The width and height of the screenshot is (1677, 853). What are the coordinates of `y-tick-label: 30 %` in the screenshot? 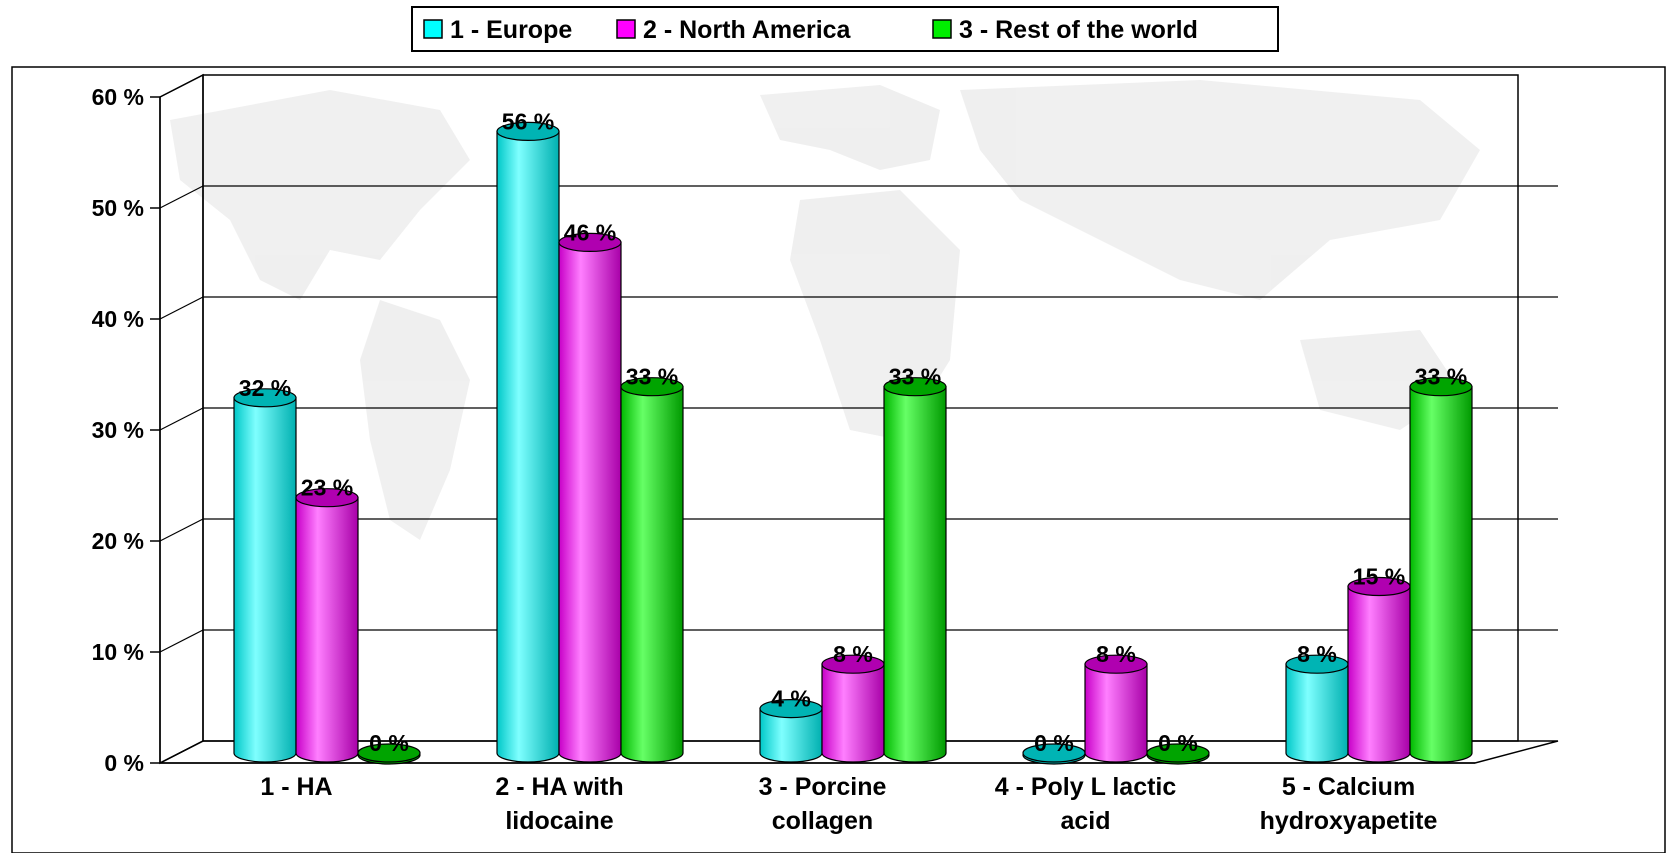 It's located at (118, 430).